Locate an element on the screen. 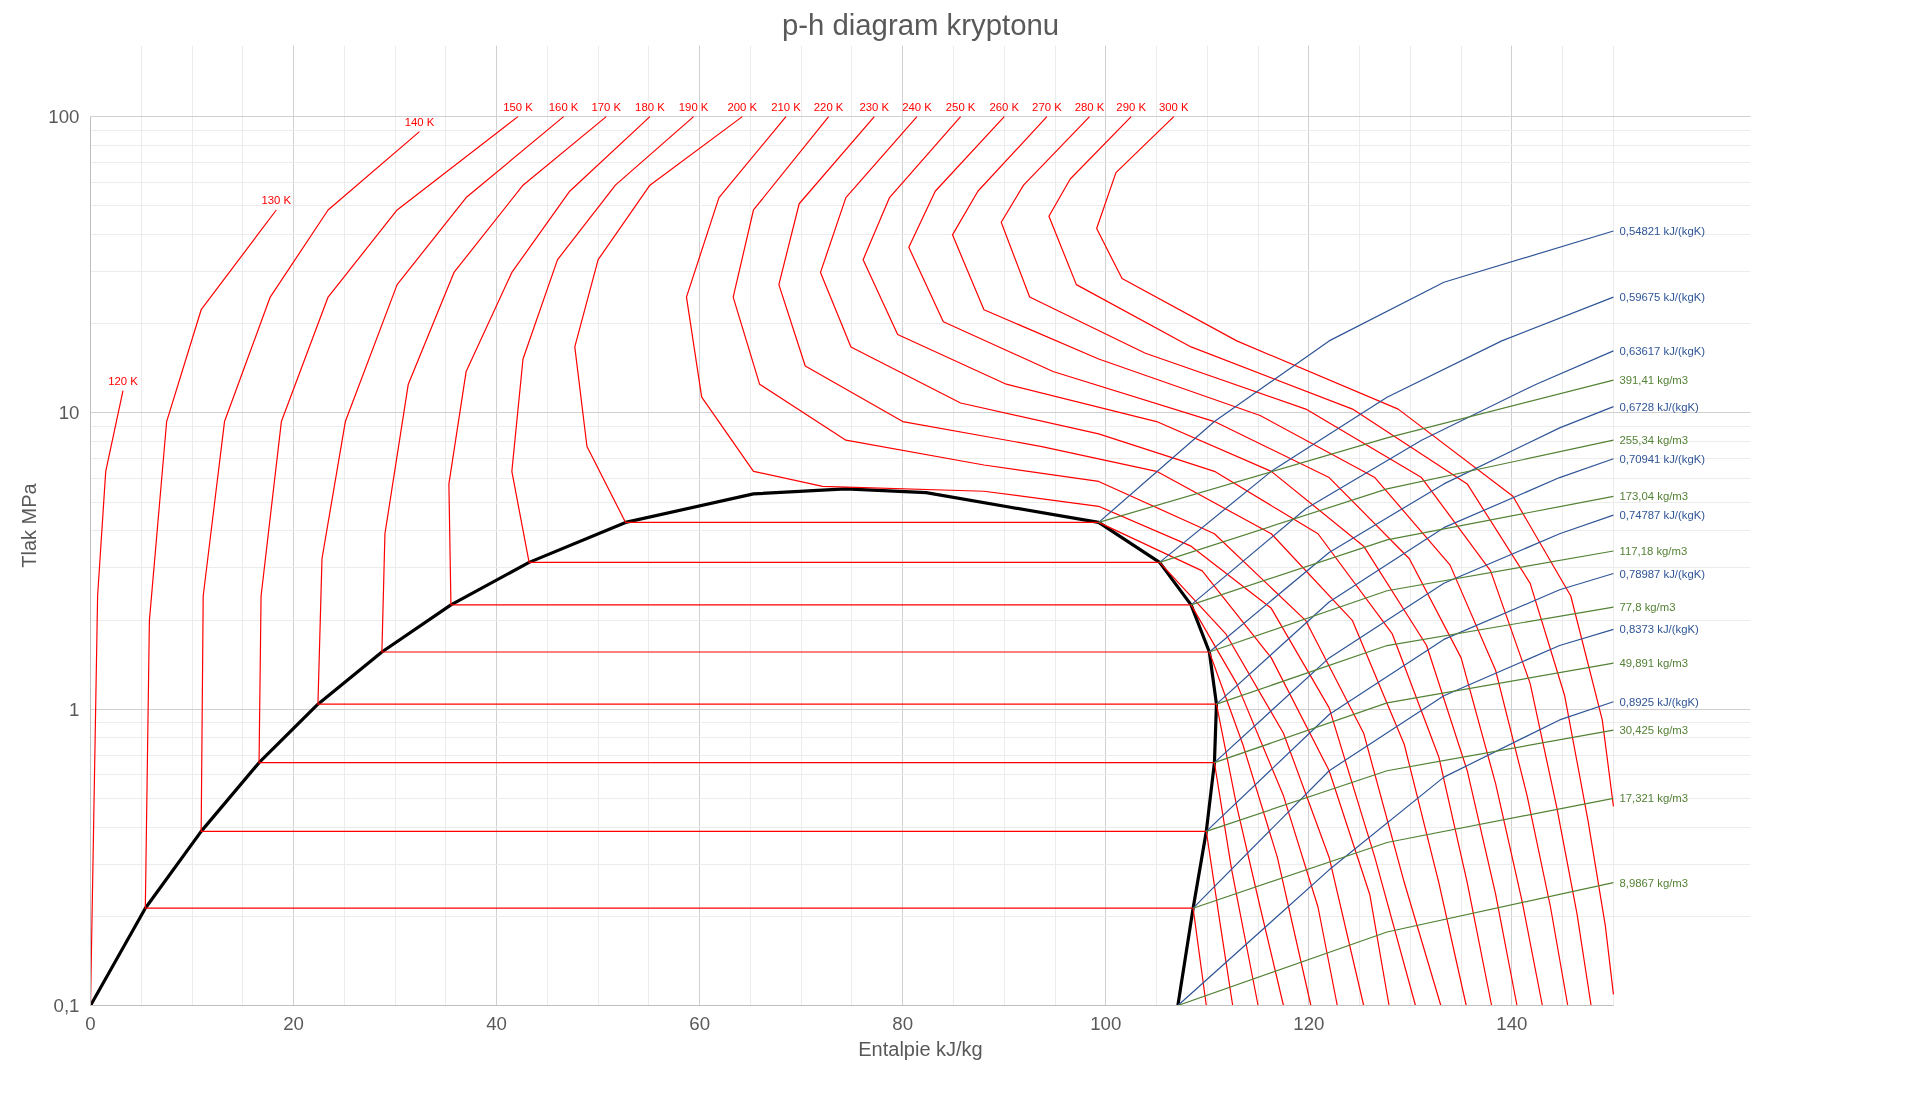  series-label: 210 K is located at coordinates (786, 106).